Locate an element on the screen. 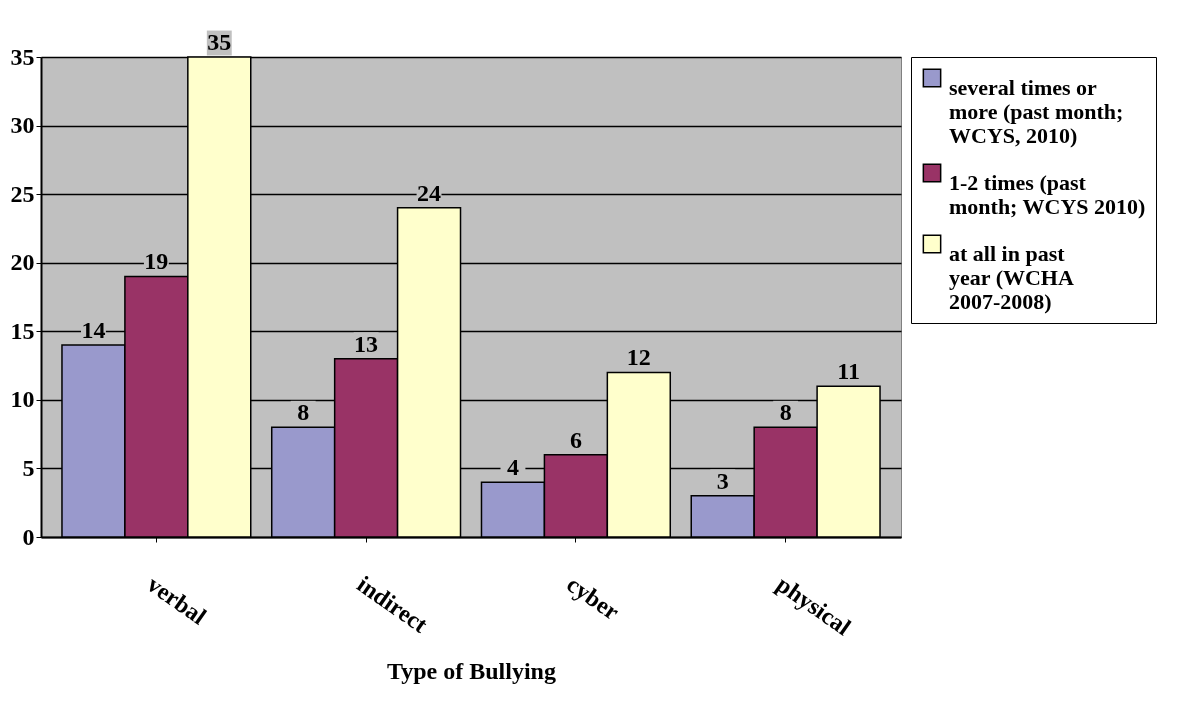 This screenshot has height=711, width=1179. data-label: 12 is located at coordinates (638, 357).